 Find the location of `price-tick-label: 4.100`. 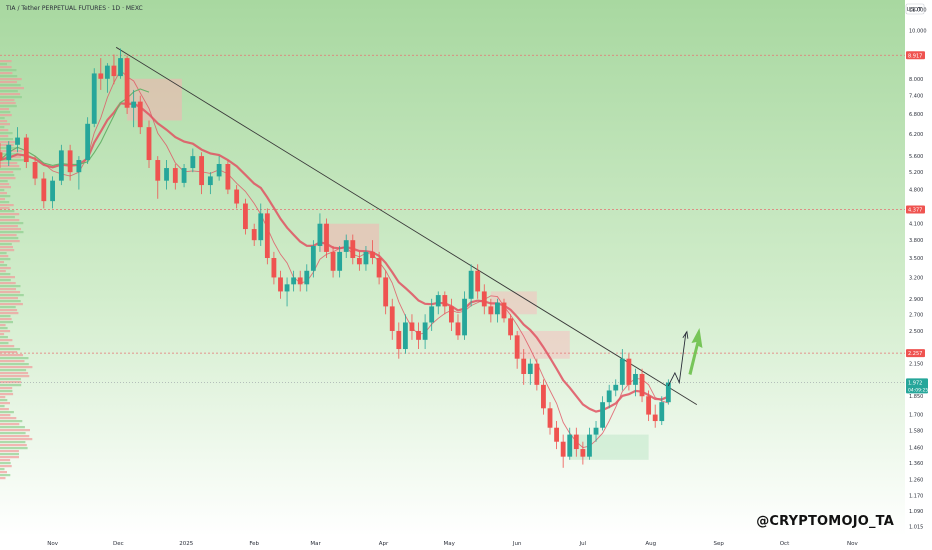

price-tick-label: 4.100 is located at coordinates (916, 225).